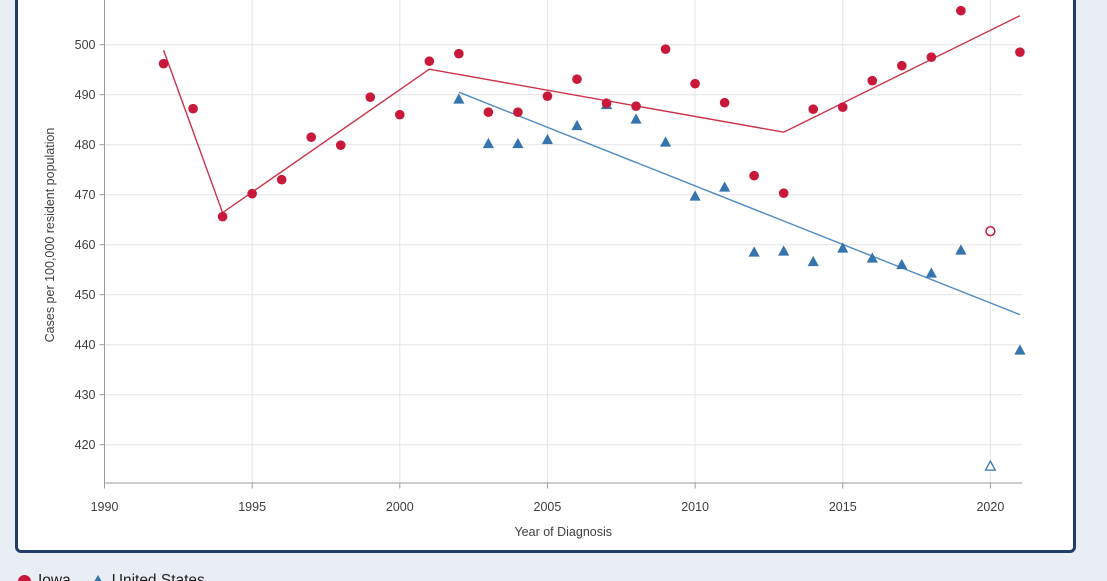 The height and width of the screenshot is (581, 1107). I want to click on legend-item-iowa: Iowa, so click(44, 576).